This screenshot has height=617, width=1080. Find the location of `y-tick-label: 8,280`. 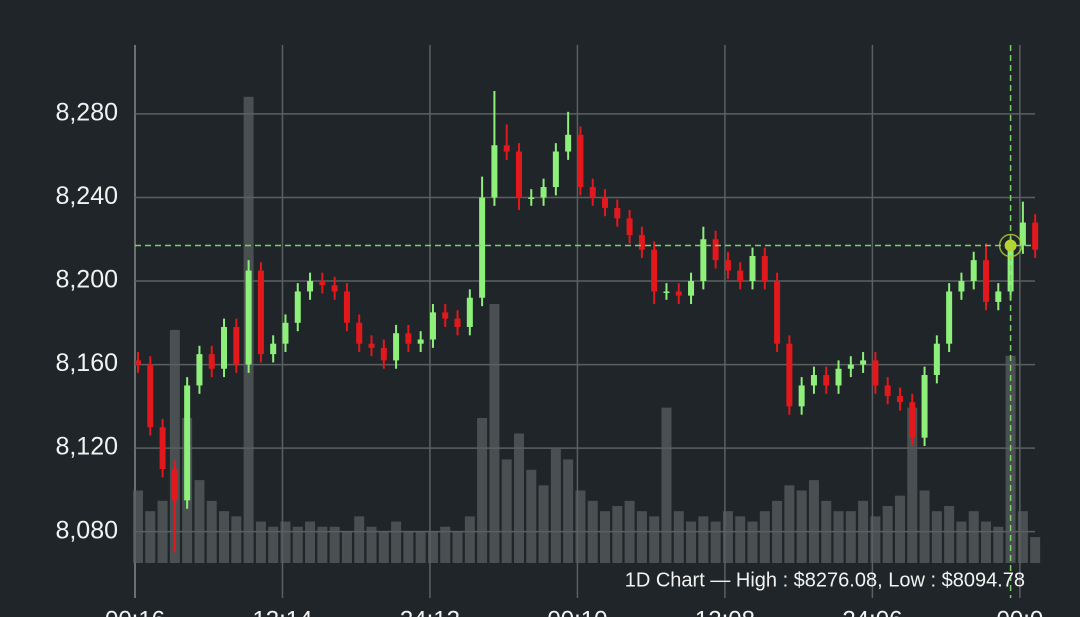

y-tick-label: 8,280 is located at coordinates (86, 113).